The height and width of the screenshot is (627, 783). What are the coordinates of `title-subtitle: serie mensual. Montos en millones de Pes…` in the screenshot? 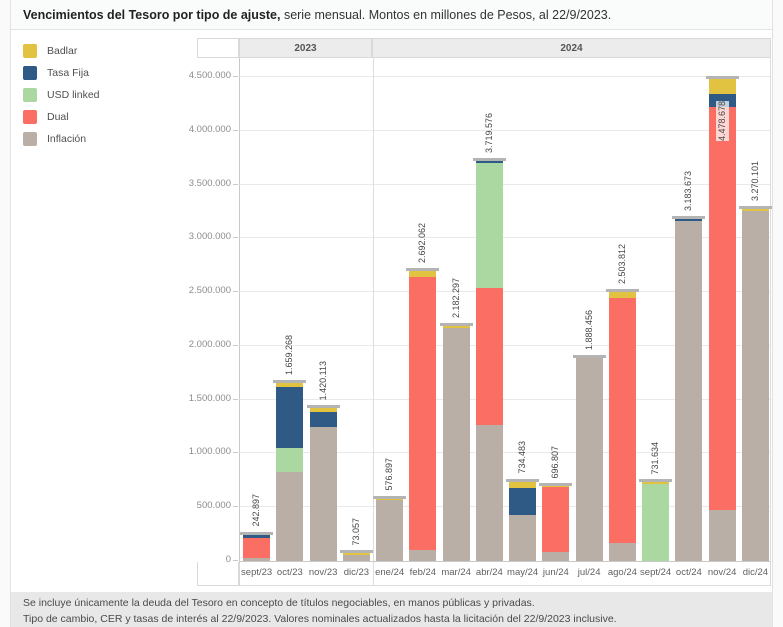 It's located at (446, 15).